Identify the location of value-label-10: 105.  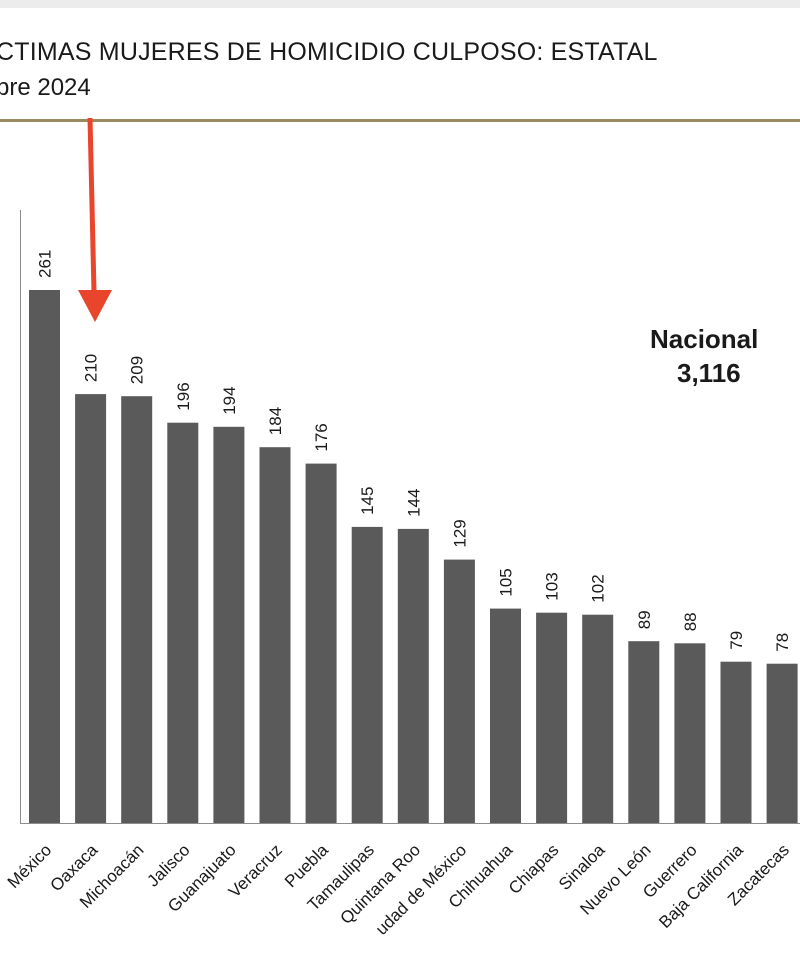
(506, 582).